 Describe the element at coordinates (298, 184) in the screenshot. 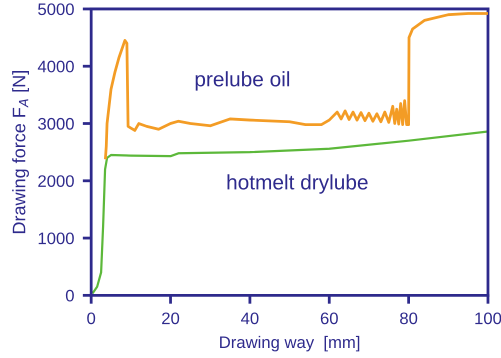

I see `series-label: hotmelt drylube` at that location.